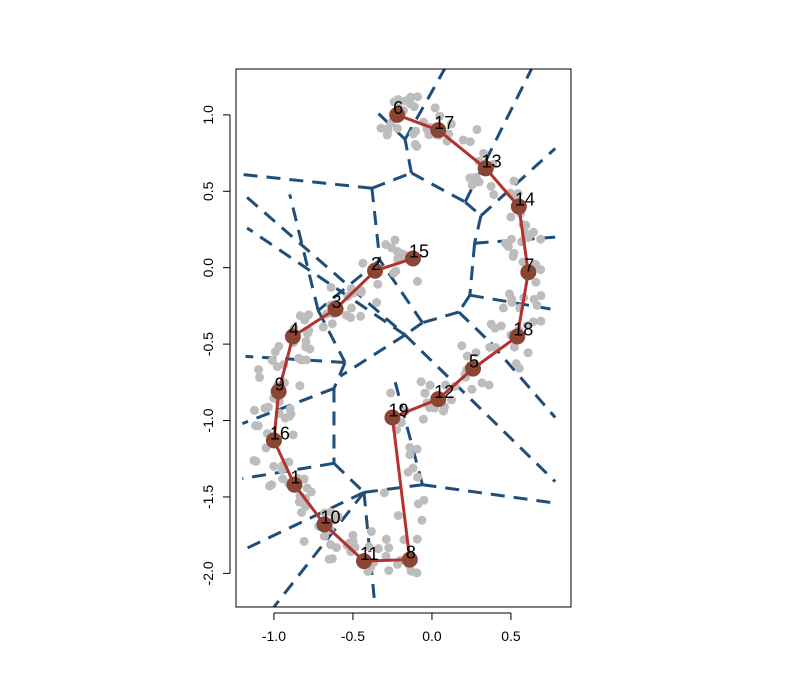 The width and height of the screenshot is (808, 677). What do you see at coordinates (208, 191) in the screenshot?
I see `y-tick-label-0.5: 0.5` at bounding box center [208, 191].